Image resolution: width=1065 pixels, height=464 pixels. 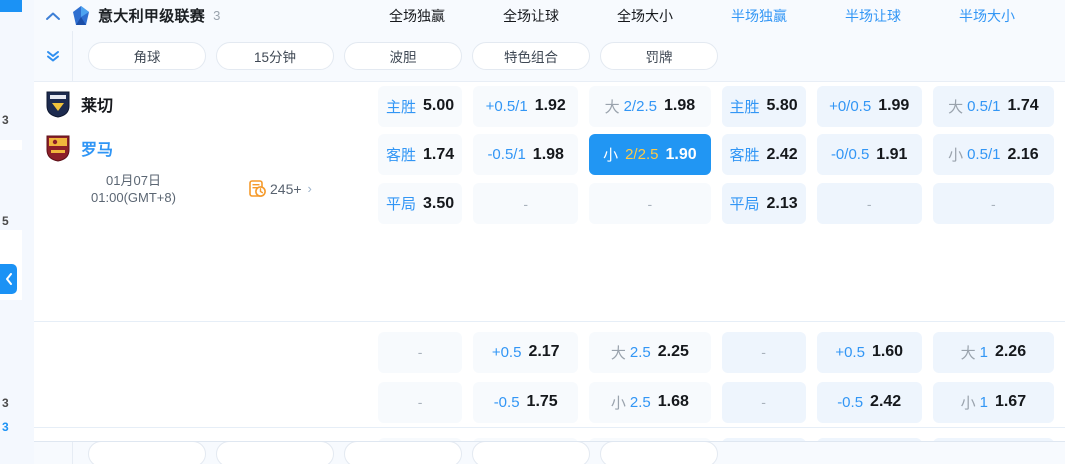 I want to click on odds-value: 2.13, so click(x=782, y=203).